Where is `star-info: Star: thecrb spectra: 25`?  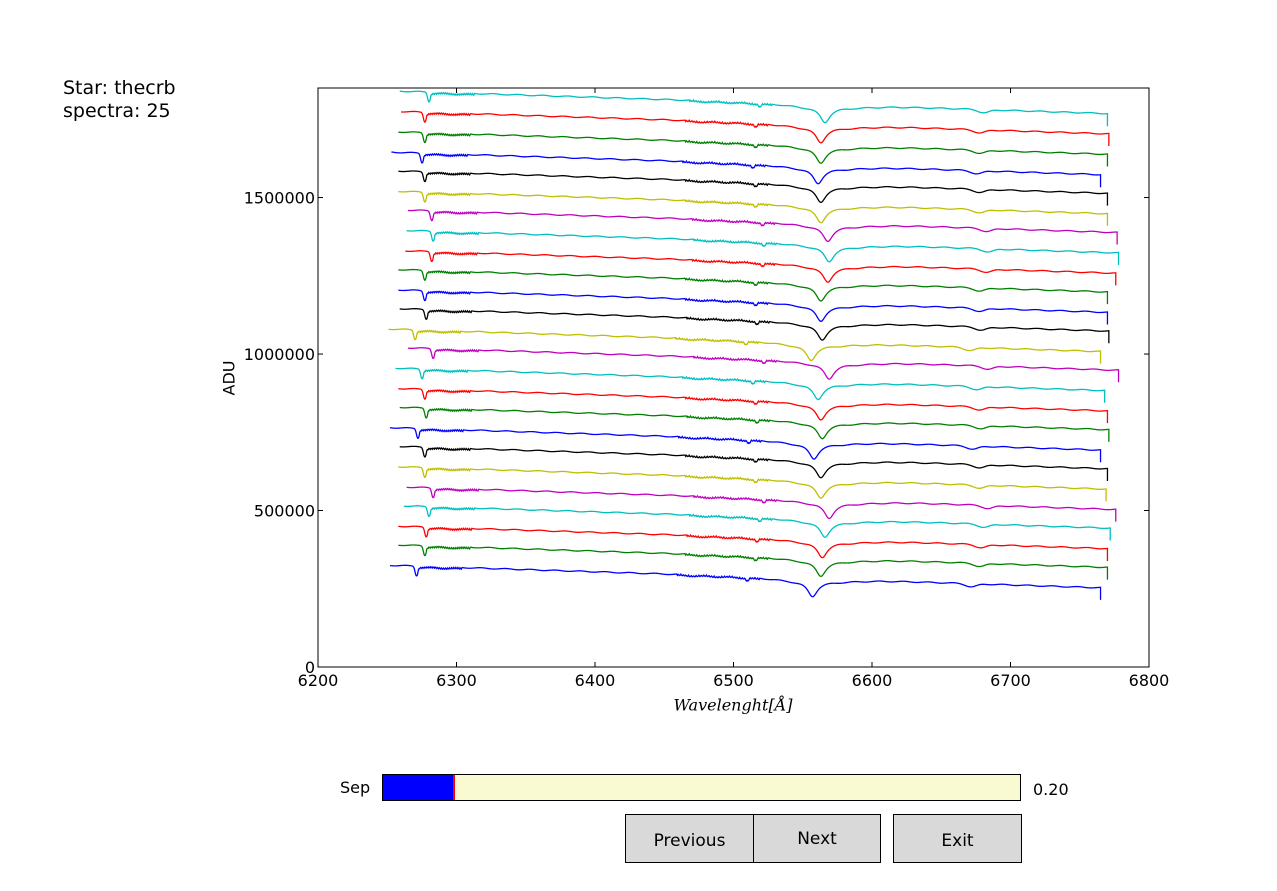 star-info: Star: thecrb spectra: 25 is located at coordinates (119, 100).